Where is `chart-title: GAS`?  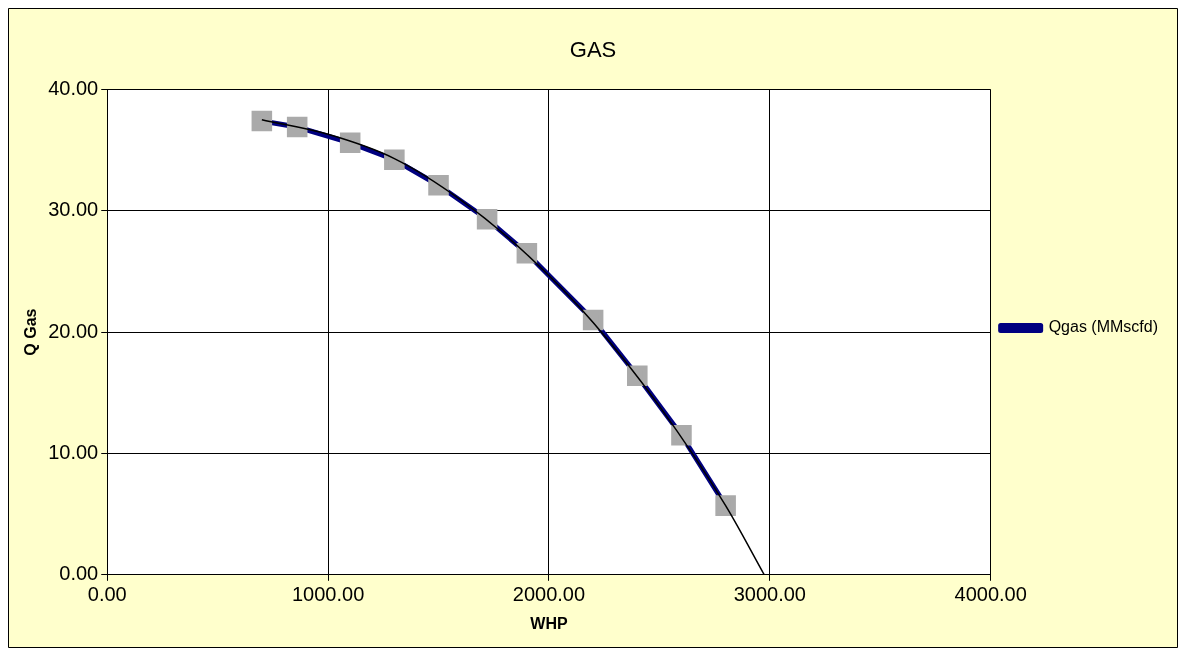
chart-title: GAS is located at coordinates (593, 50).